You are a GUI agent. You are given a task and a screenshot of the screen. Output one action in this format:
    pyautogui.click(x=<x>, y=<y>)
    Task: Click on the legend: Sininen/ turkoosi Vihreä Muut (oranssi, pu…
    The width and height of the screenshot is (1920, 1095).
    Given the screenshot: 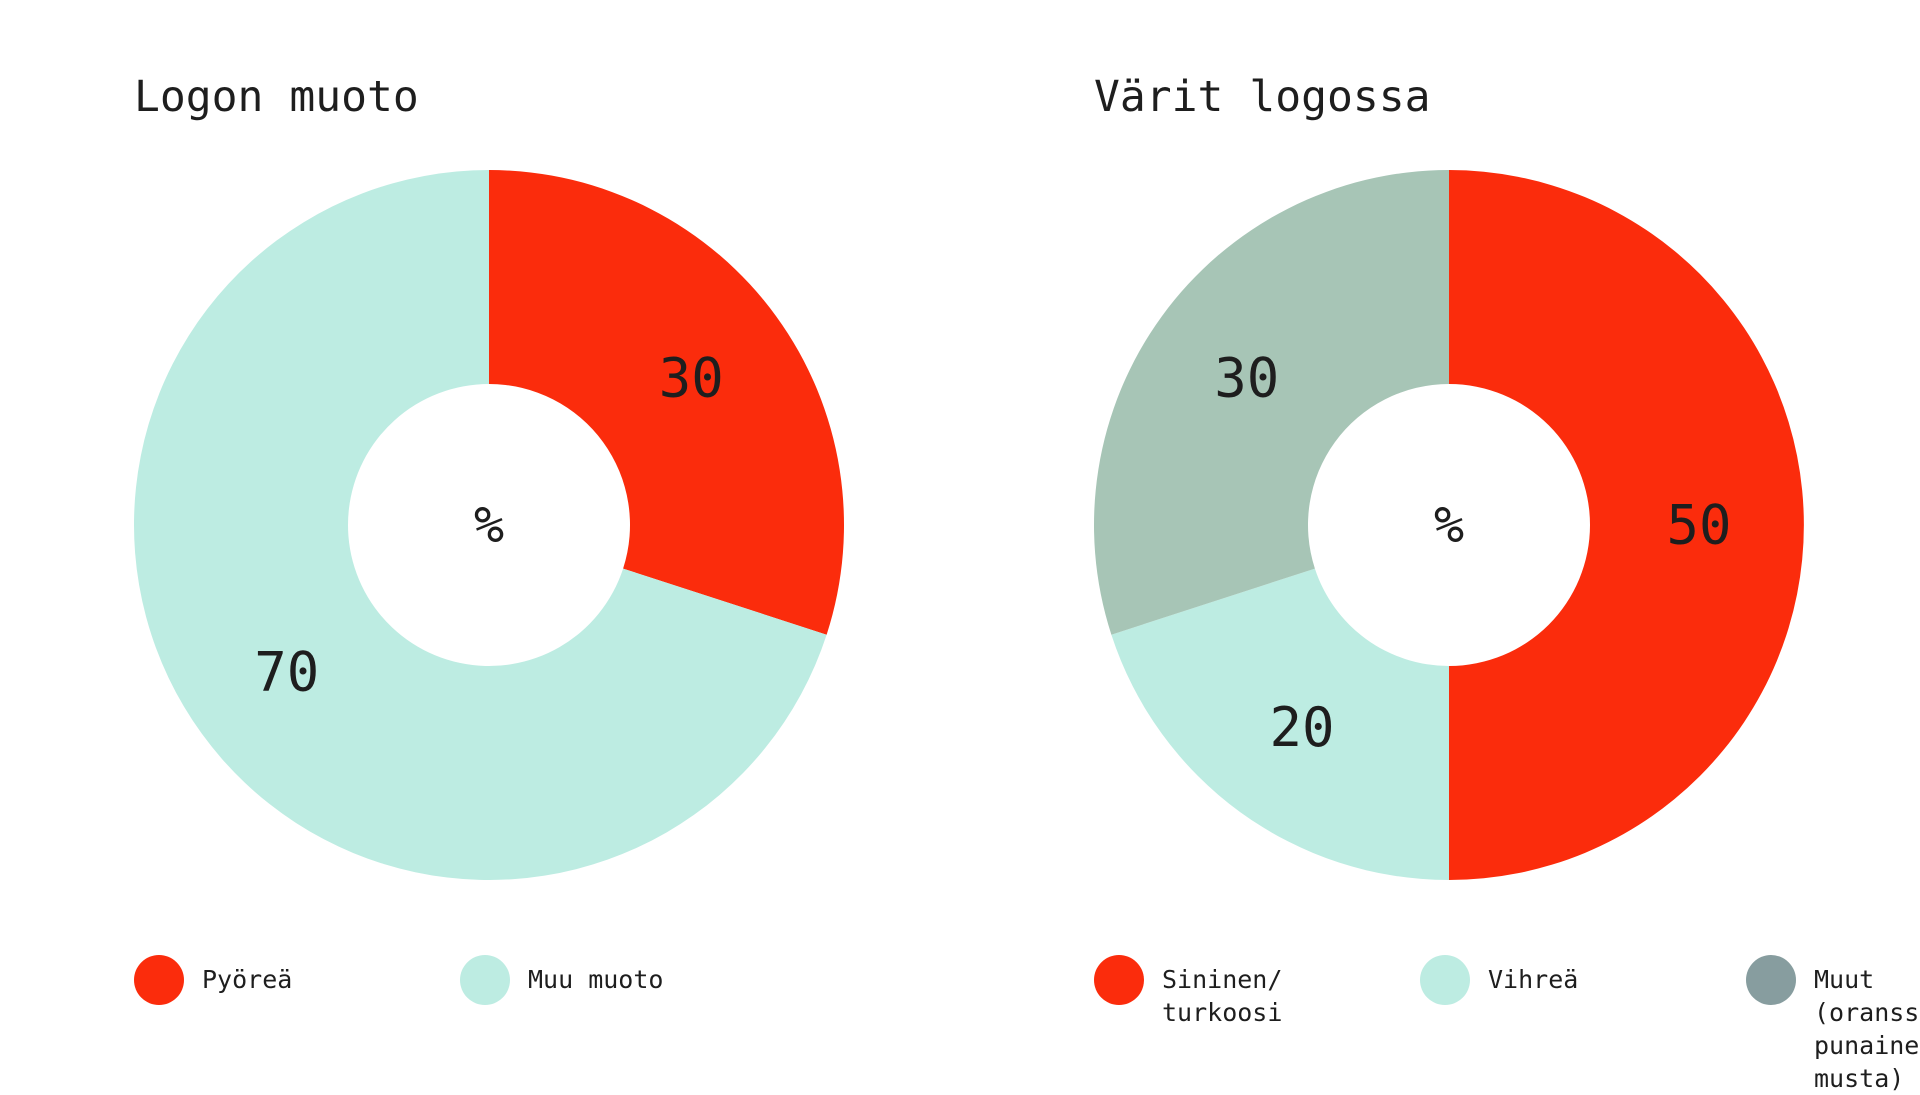 What is the action you would take?
    pyautogui.click(x=1507, y=1025)
    